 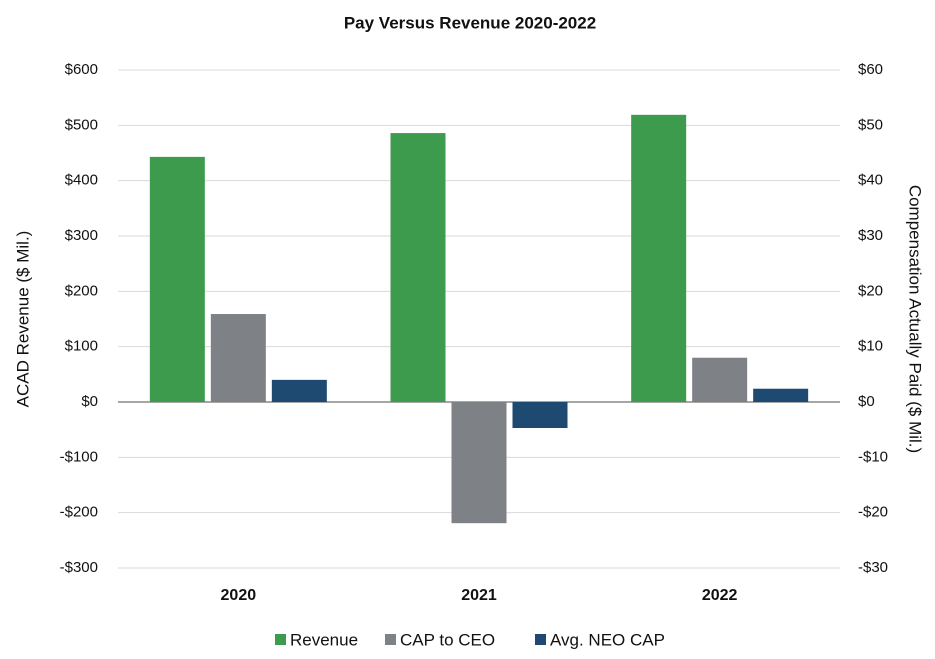 What do you see at coordinates (870, 124) in the screenshot?
I see `y2-tick-label: $50` at bounding box center [870, 124].